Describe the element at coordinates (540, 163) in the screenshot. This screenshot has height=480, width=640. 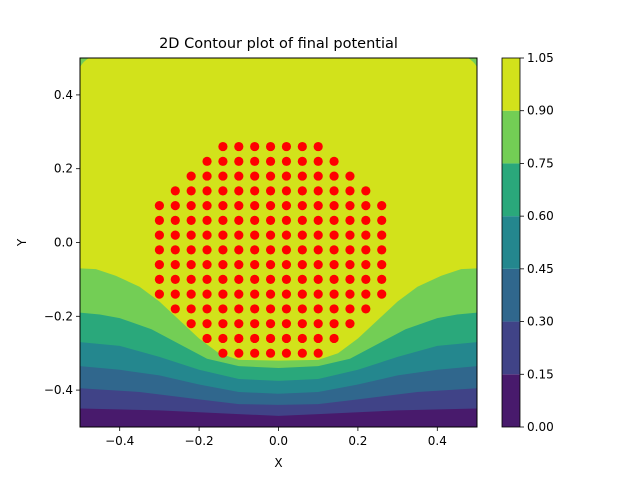
I see `colorbar-tick-label: 0.75` at that location.